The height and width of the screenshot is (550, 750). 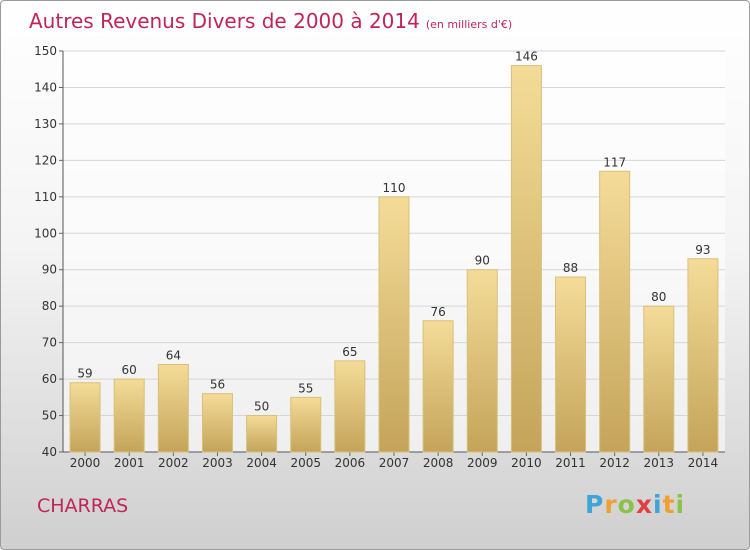 I want to click on data-label: 55, so click(x=305, y=388).